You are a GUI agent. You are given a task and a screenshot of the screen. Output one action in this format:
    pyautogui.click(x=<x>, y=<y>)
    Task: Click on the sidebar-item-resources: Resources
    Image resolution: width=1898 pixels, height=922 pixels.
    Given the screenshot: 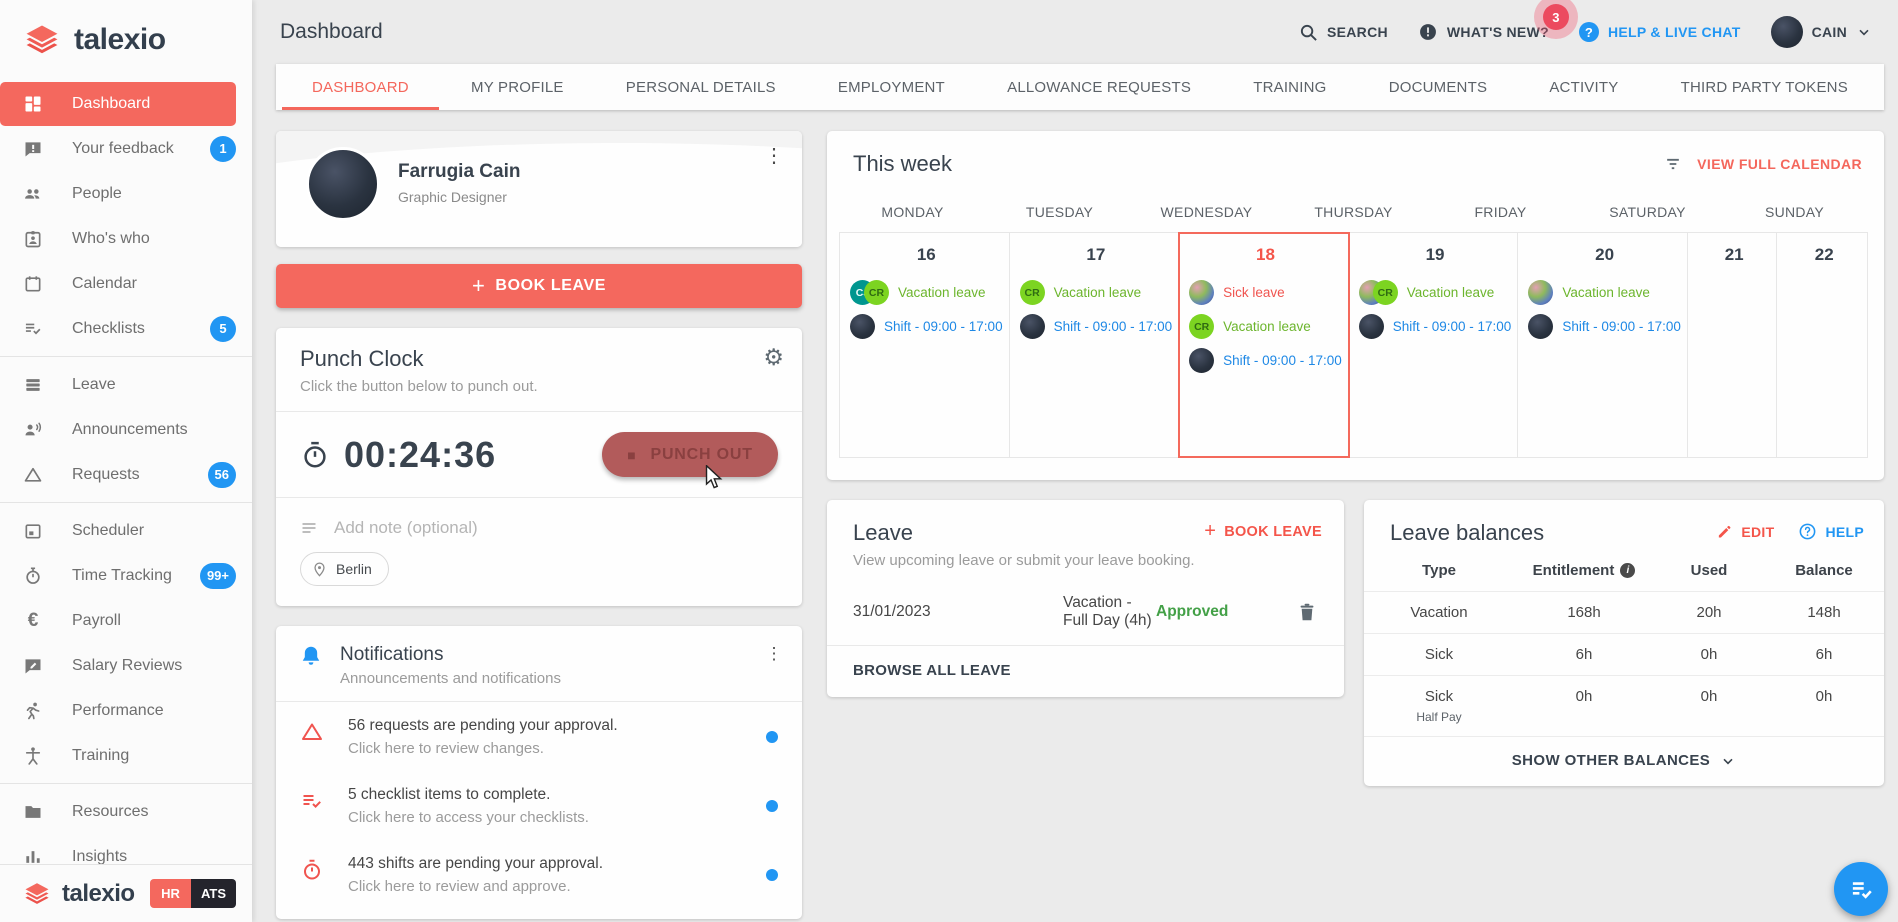 What is the action you would take?
    pyautogui.click(x=126, y=811)
    